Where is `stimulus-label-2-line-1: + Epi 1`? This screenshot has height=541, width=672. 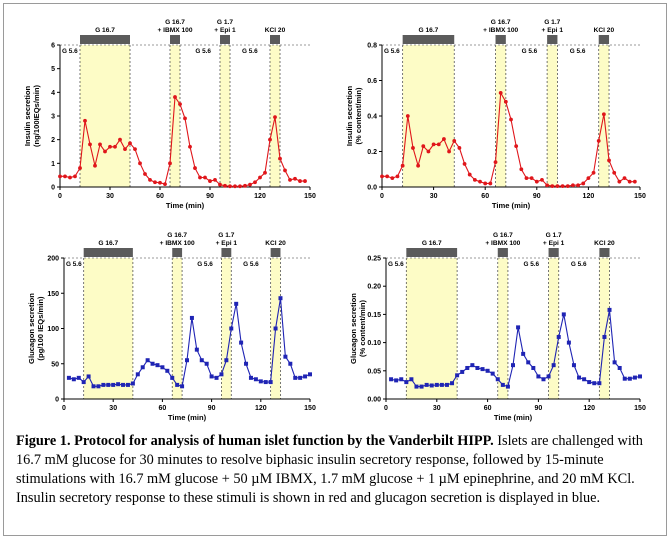 stimulus-label-2-line-1: + Epi 1 is located at coordinates (553, 30).